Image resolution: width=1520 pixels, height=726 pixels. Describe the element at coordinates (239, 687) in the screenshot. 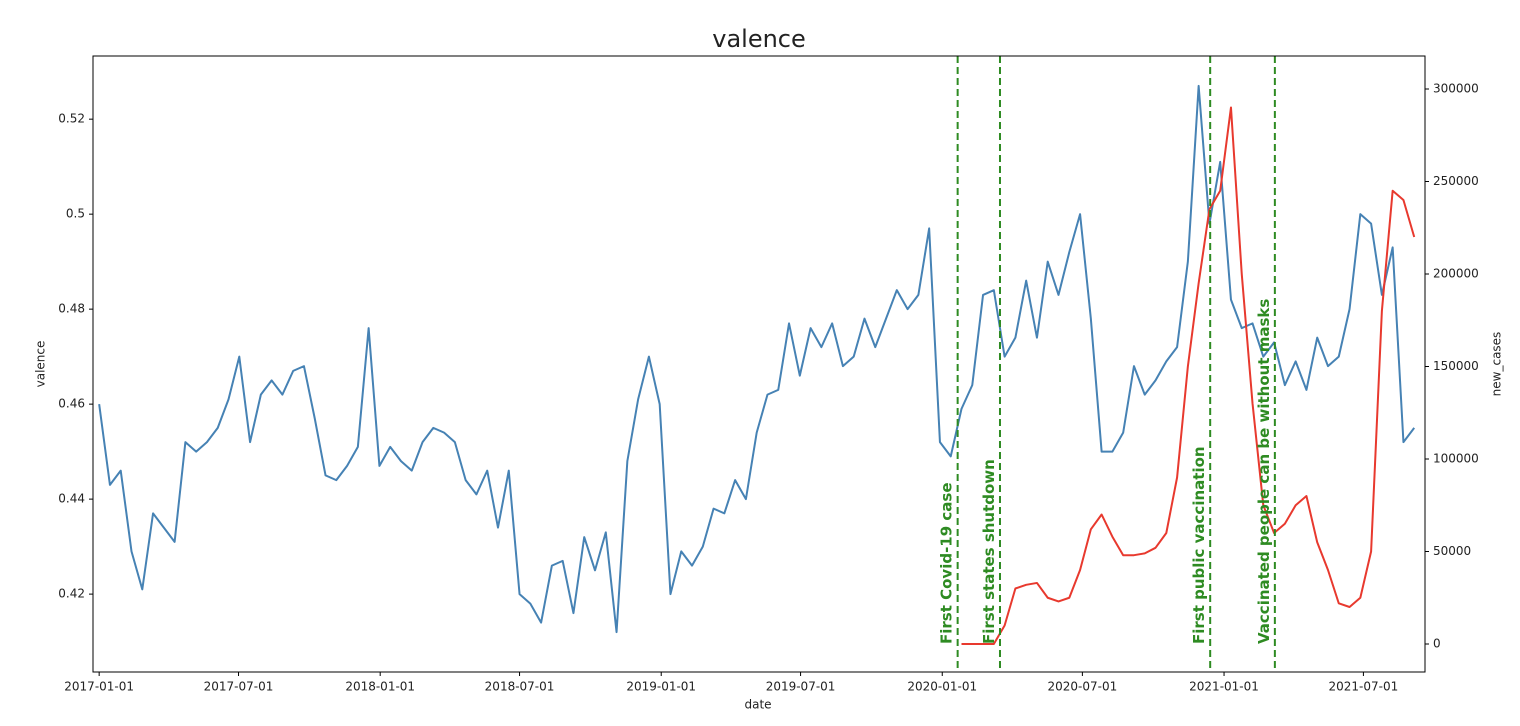

I see `x-tick-label: 2017-07-01` at that location.